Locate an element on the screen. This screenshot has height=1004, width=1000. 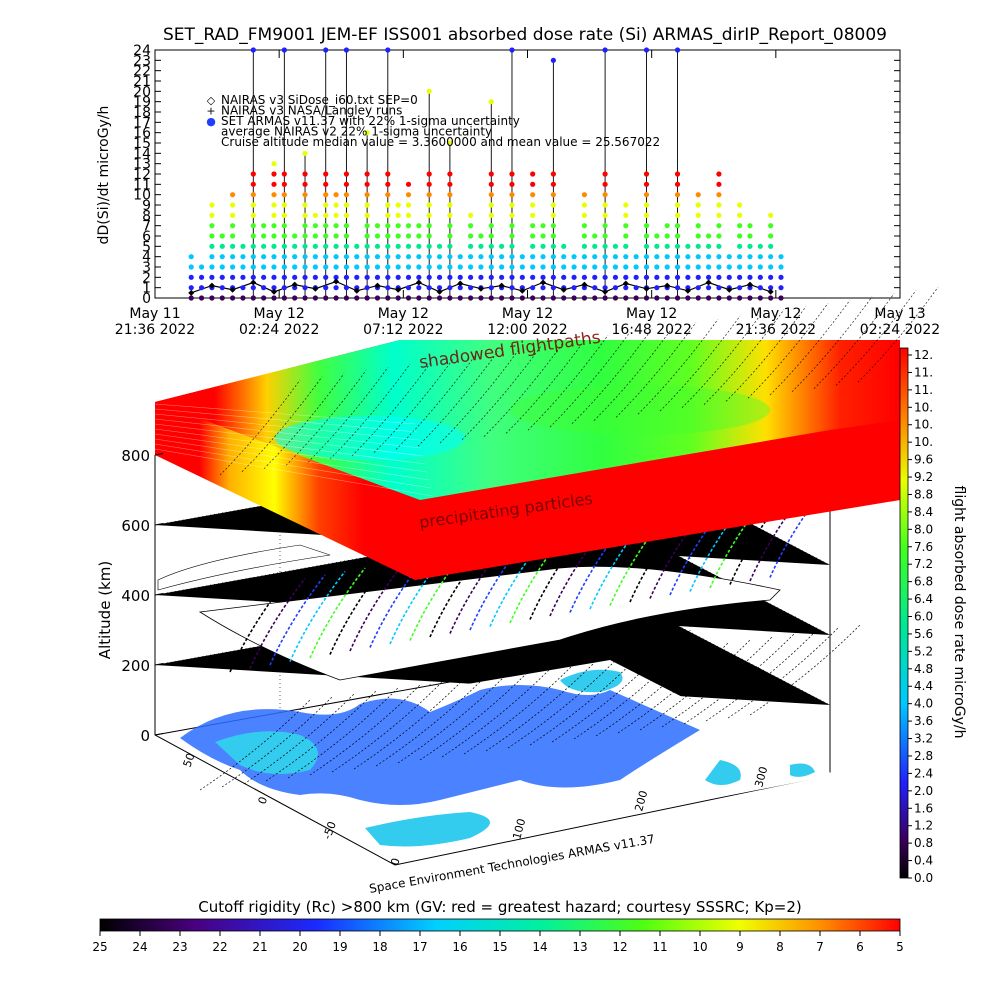
plate-top is located at coordinates (527, 420).